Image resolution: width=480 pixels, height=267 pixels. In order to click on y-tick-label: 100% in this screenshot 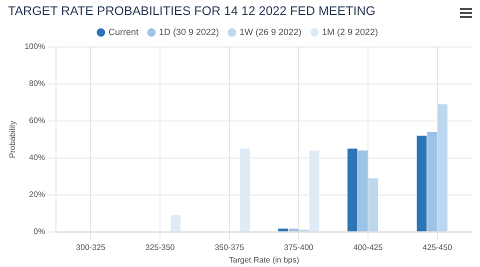, I will do `click(35, 47)`.